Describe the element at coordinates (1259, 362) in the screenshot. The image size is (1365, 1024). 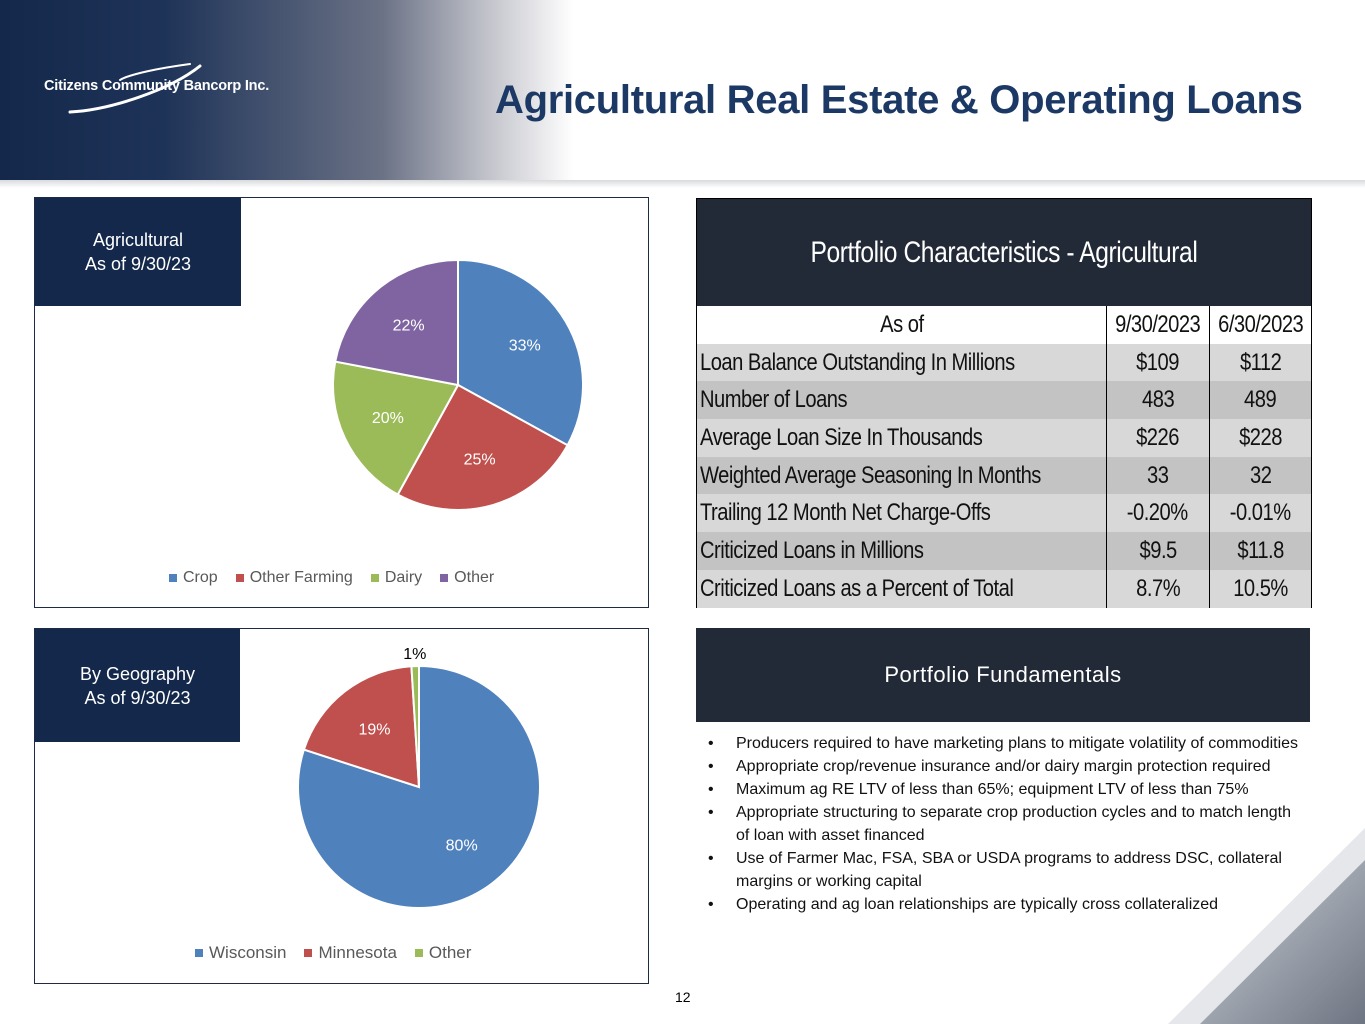
I see `value-6-30-2023: $112` at that location.